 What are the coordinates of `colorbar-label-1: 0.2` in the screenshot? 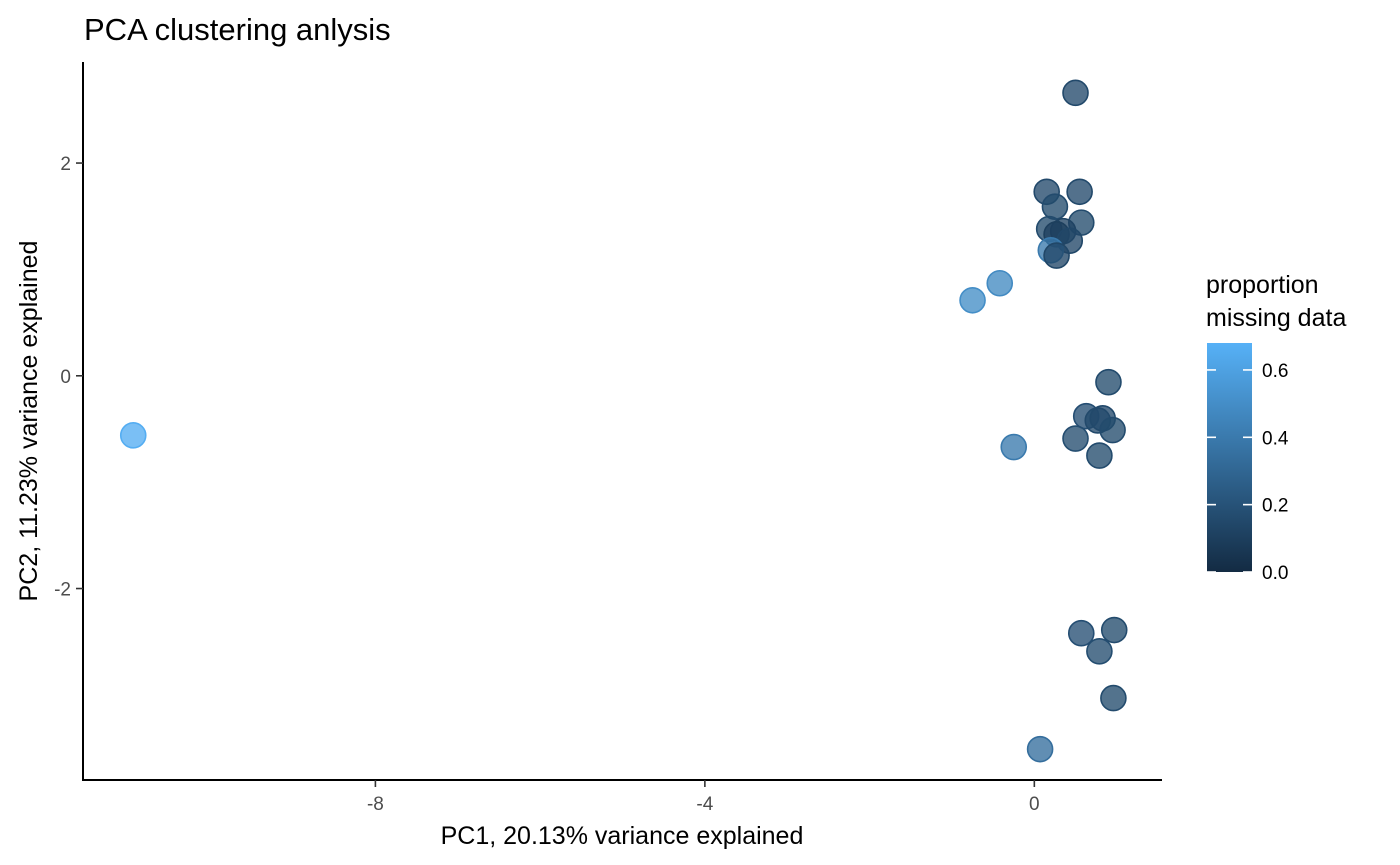 It's located at (1275, 506).